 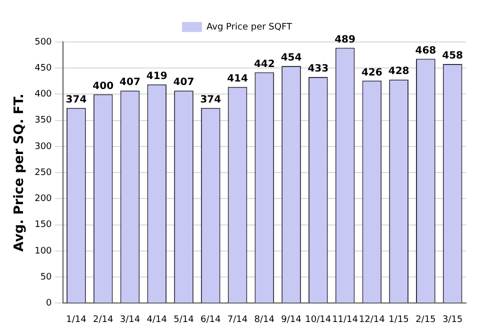 What do you see at coordinates (43, 199) in the screenshot?
I see `y-tick-label: 200` at bounding box center [43, 199].